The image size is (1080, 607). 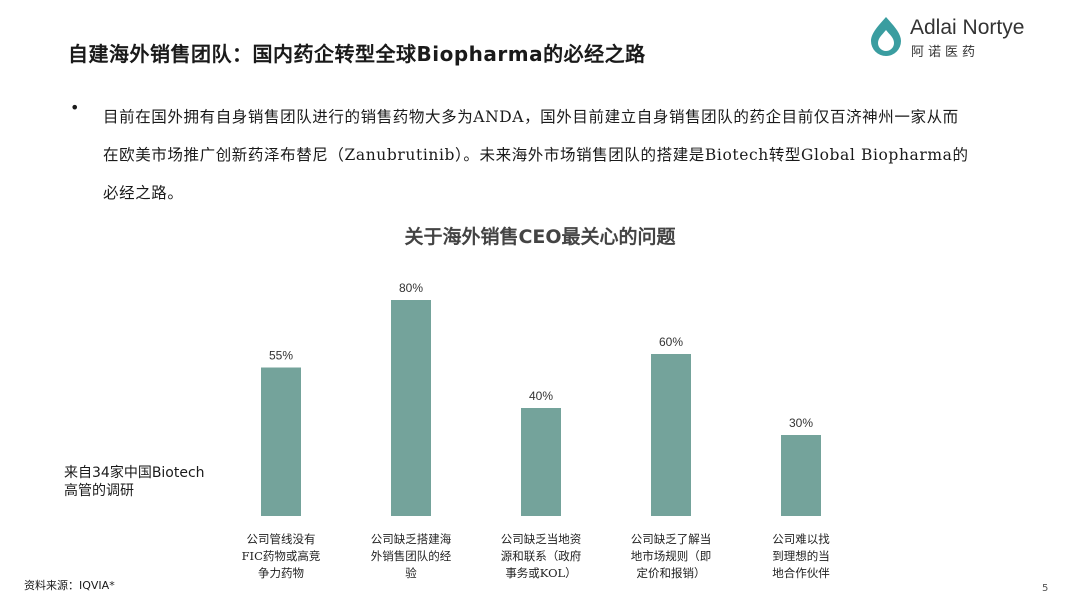 I want to click on page-number: 5, so click(x=1045, y=588).